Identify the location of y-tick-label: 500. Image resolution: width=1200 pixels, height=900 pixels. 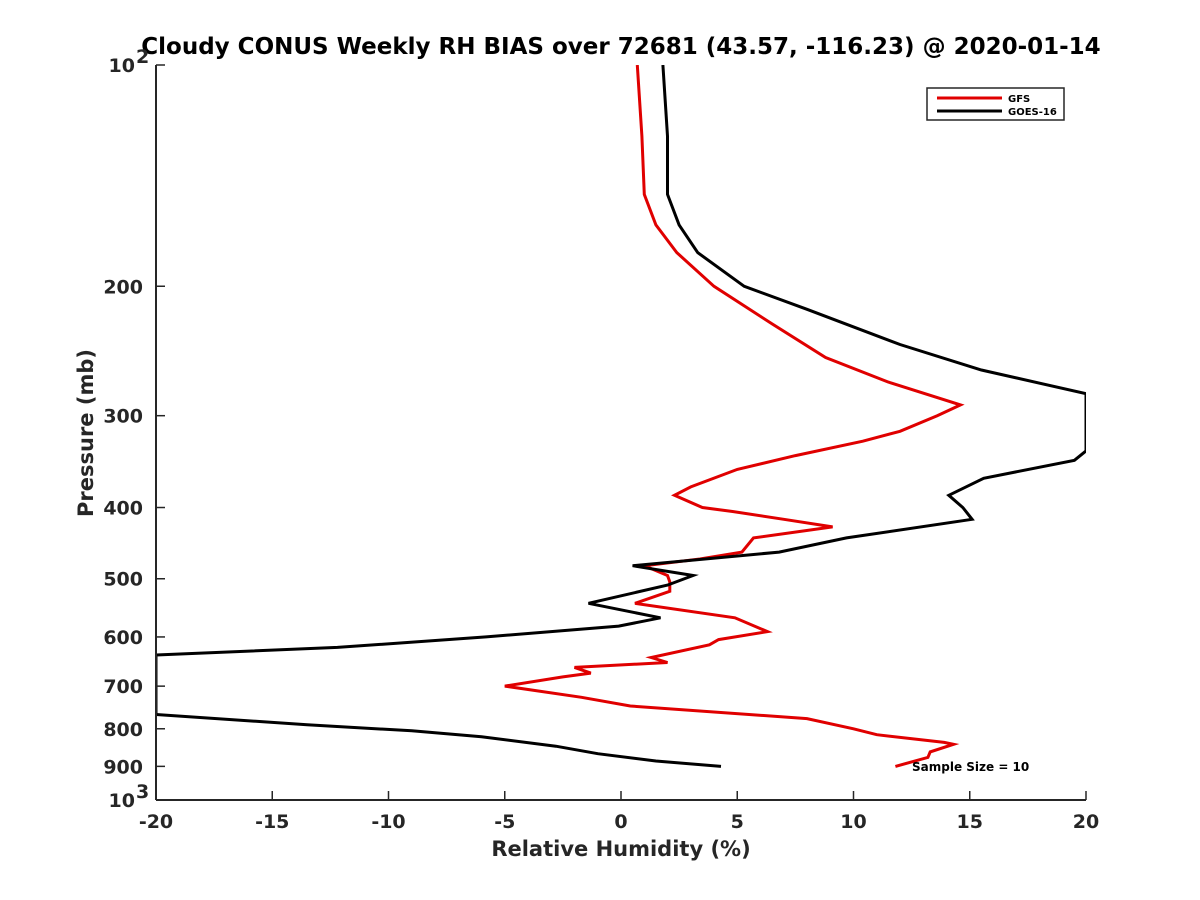
(123, 580).